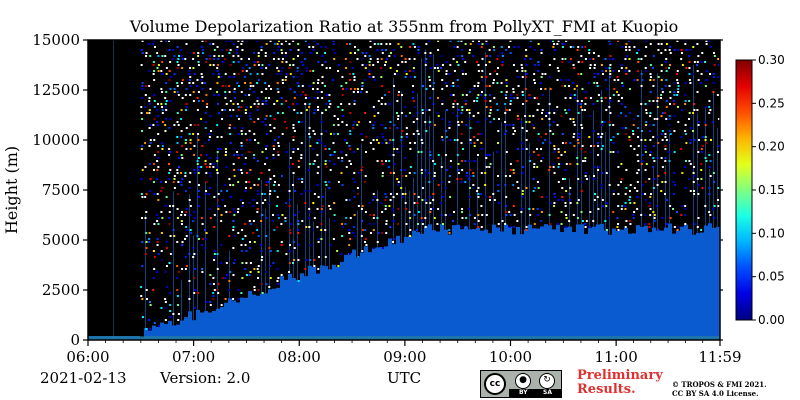 The width and height of the screenshot is (800, 400). Describe the element at coordinates (261, 236) in the screenshot. I see `heatmap-streak` at that location.